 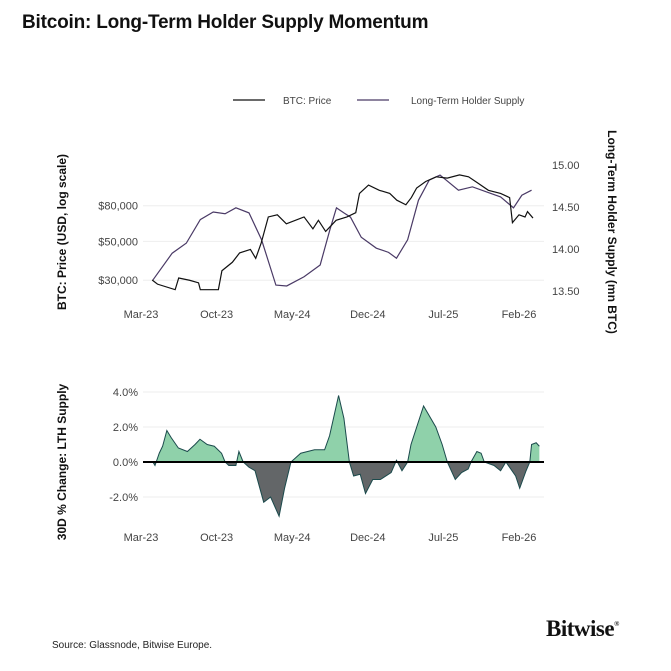 What do you see at coordinates (118, 207) in the screenshot?
I see `left-tick-label: $80,000` at bounding box center [118, 207].